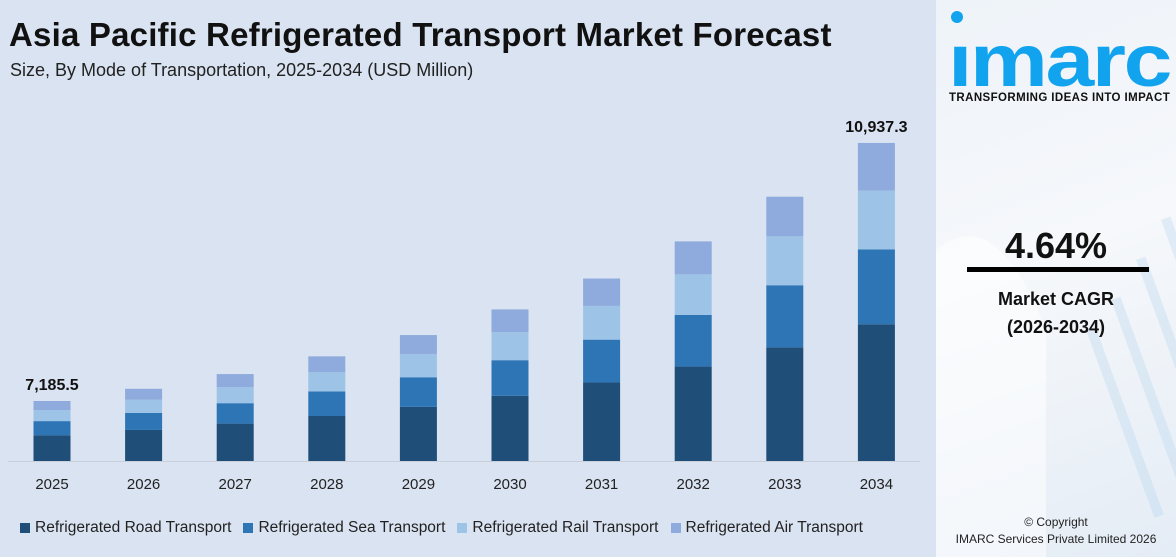 This screenshot has width=1176, height=557. I want to click on legend-label: Refrigerated Air Transport, so click(774, 527).